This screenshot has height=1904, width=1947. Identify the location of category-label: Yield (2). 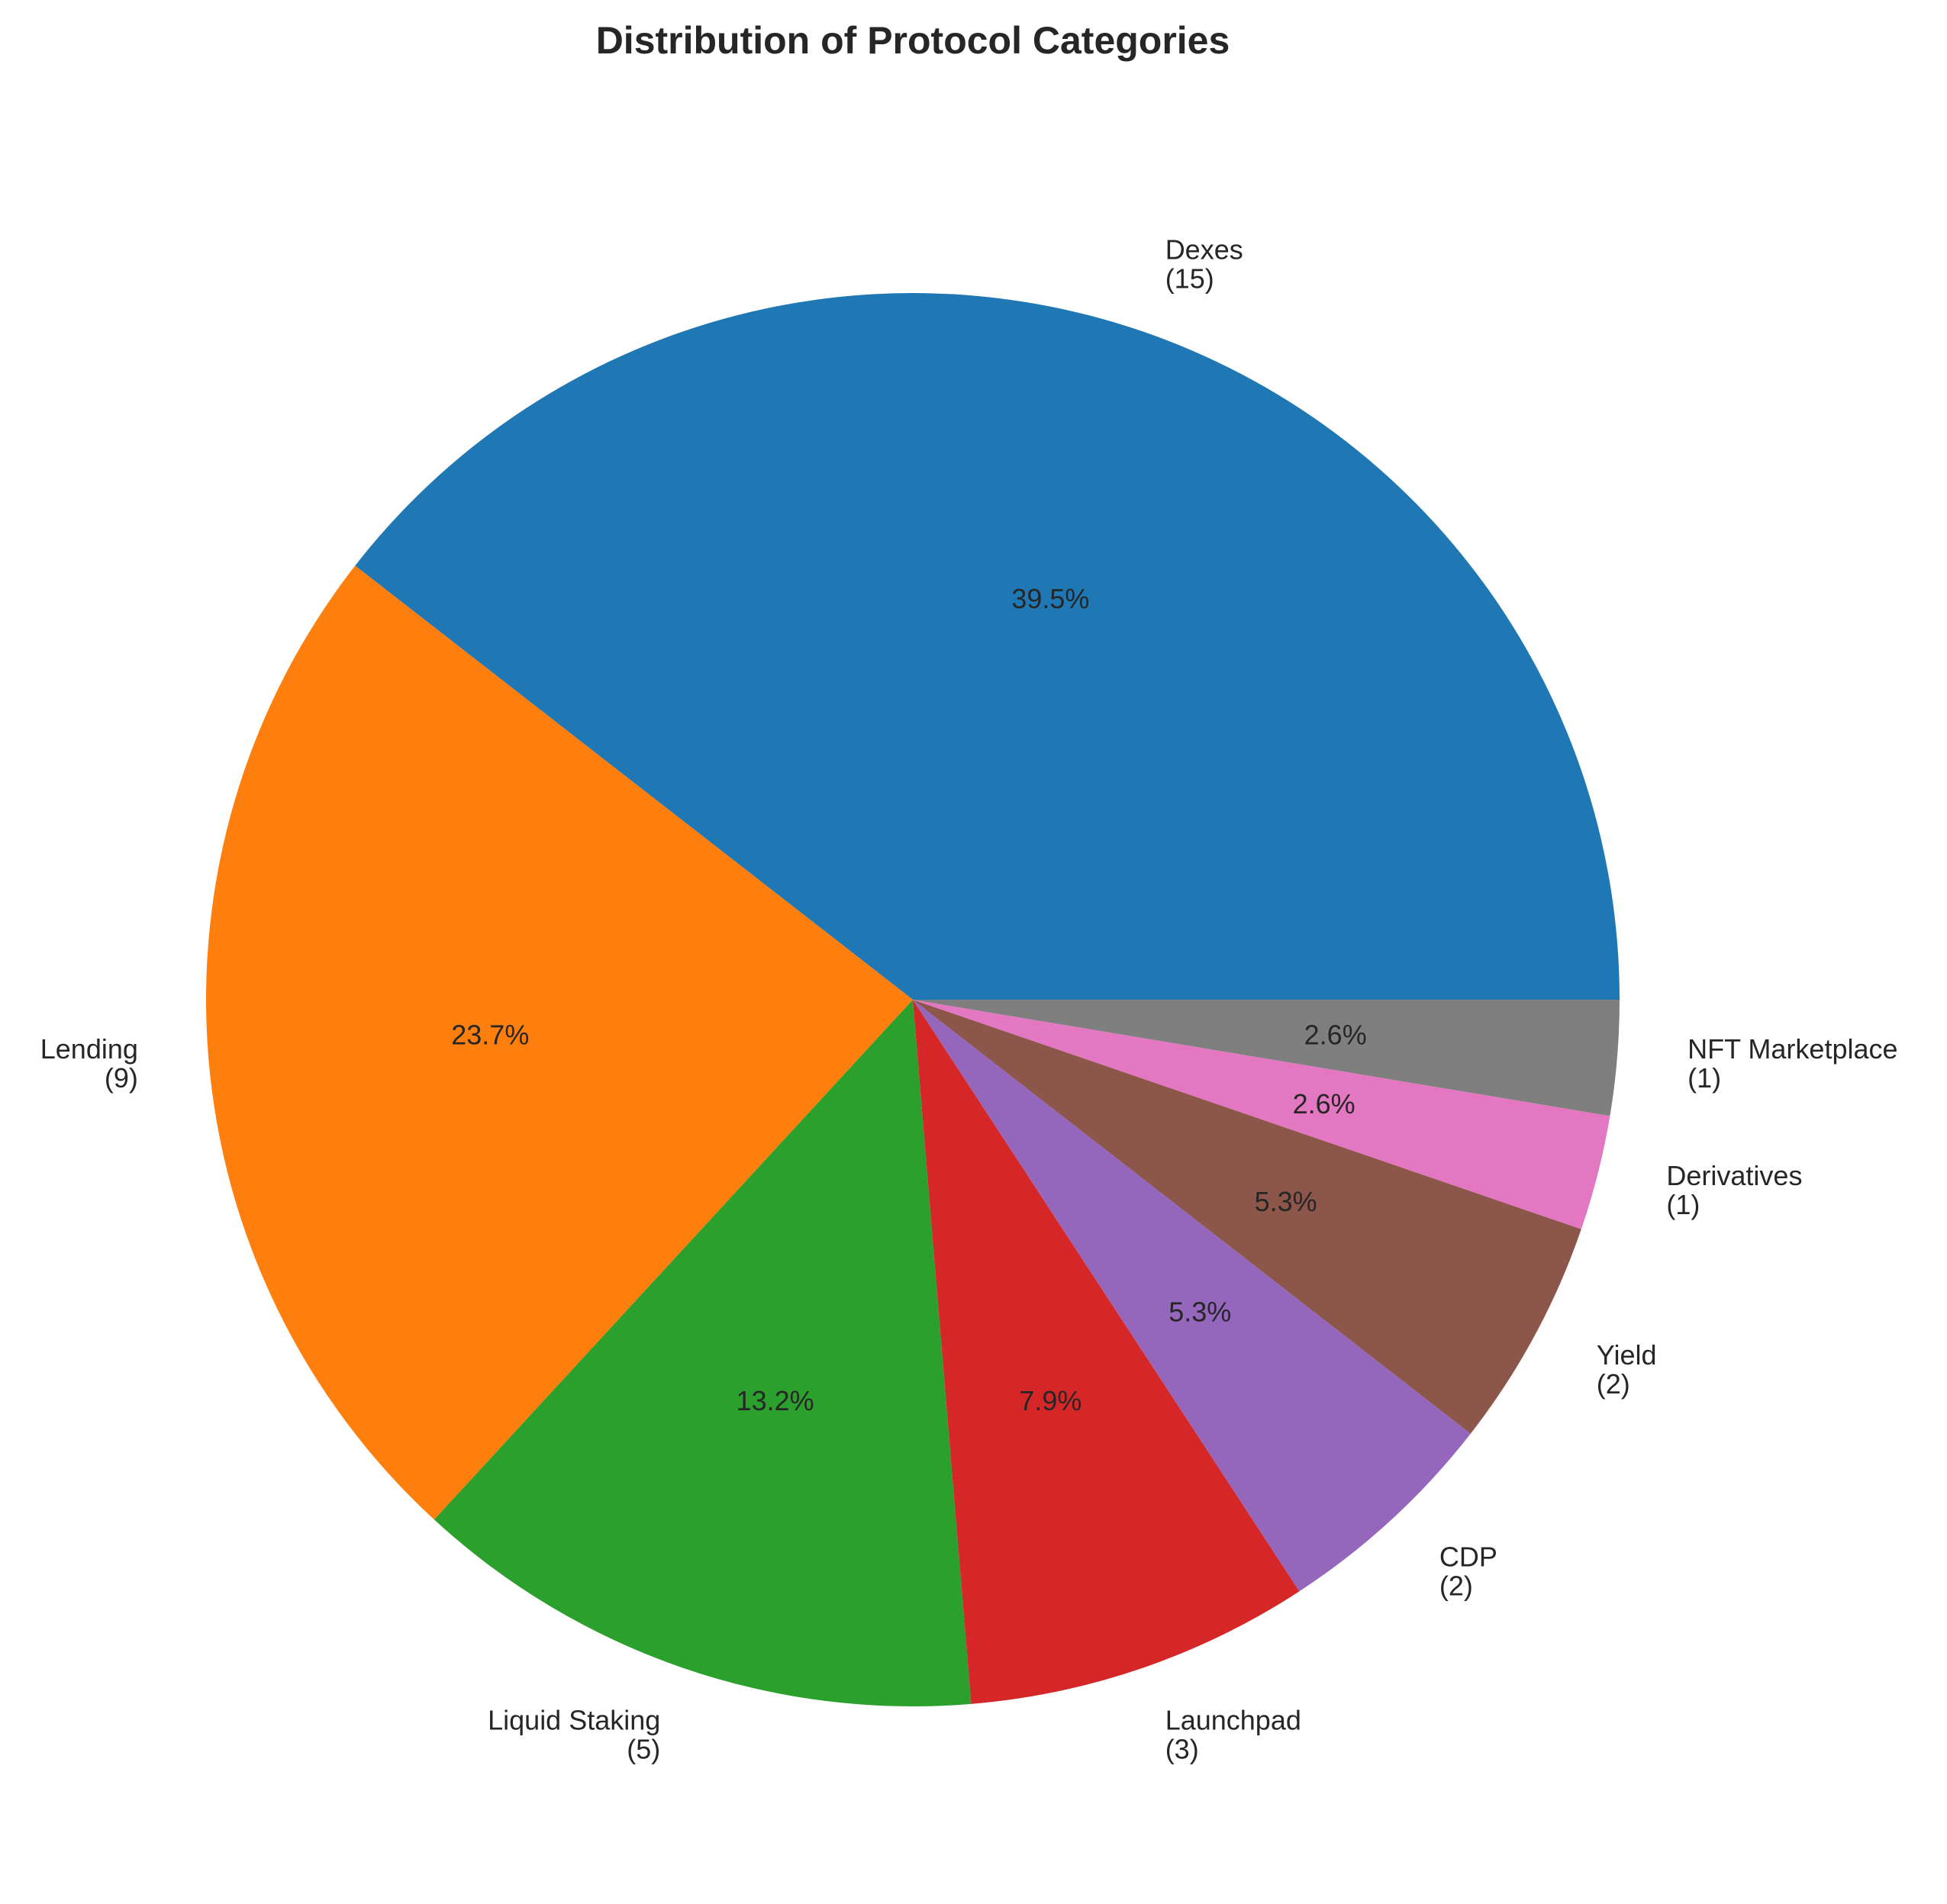
(1627, 1369).